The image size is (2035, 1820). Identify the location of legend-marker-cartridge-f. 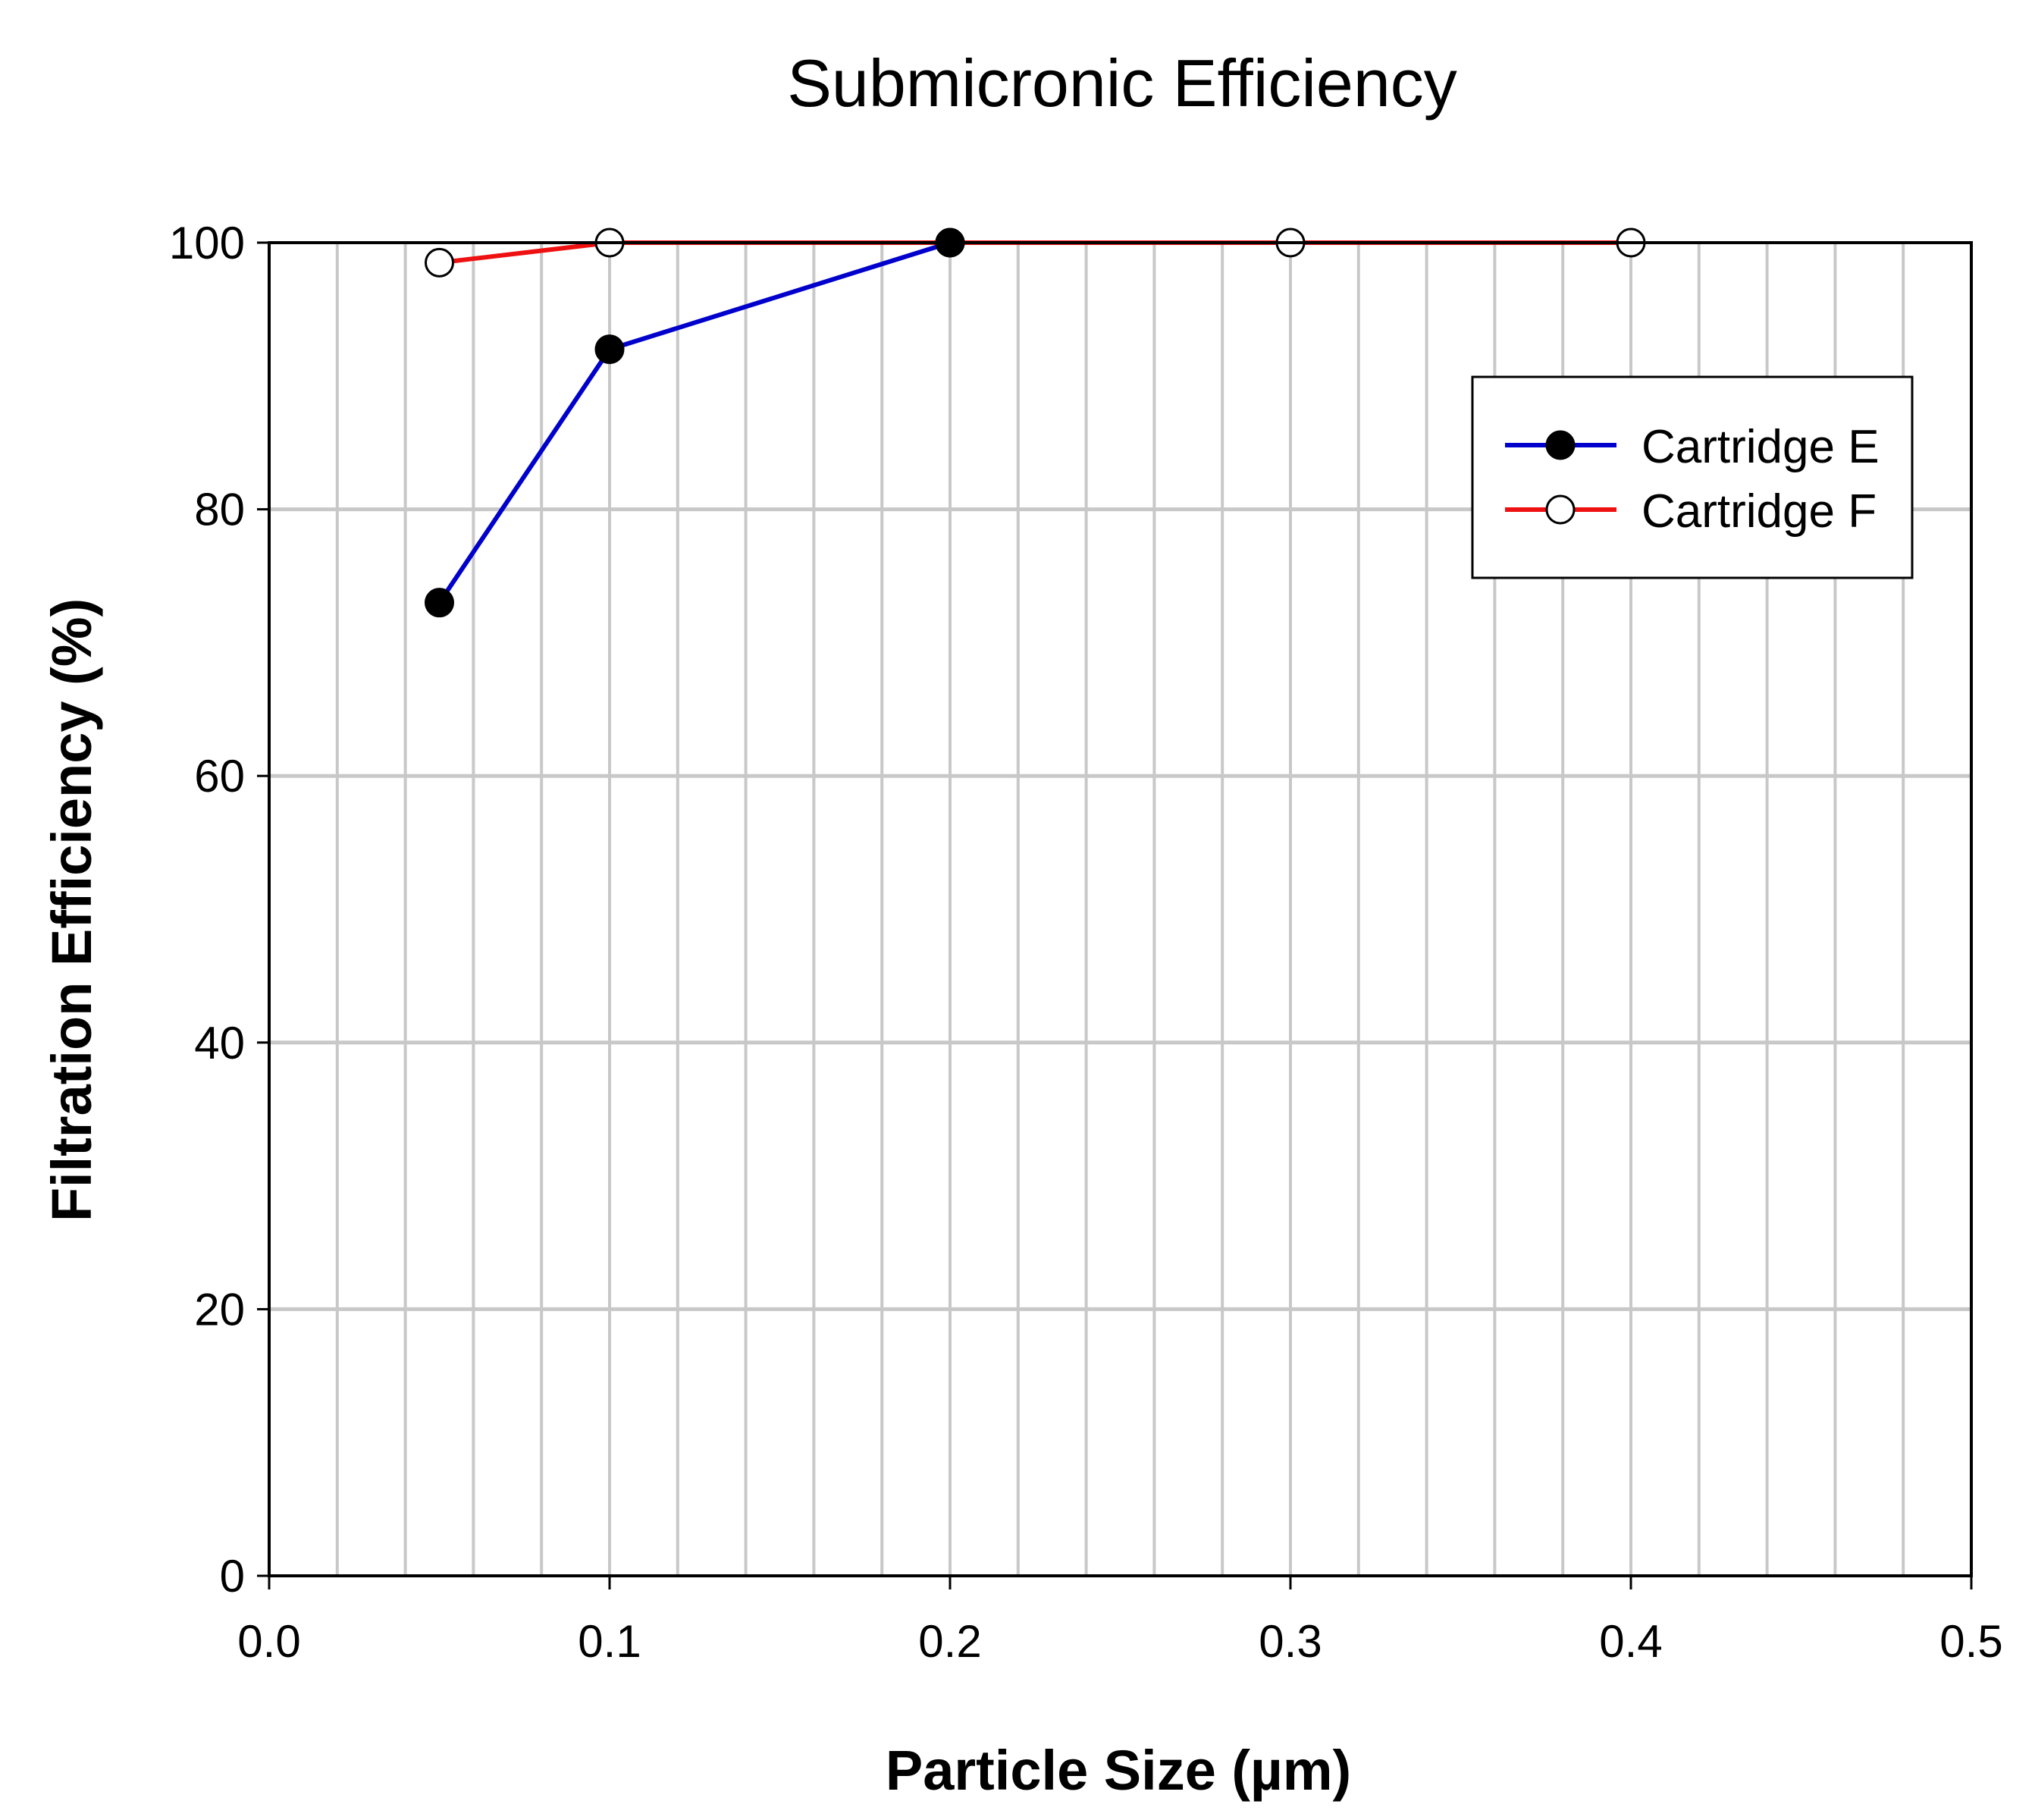
(1561, 509).